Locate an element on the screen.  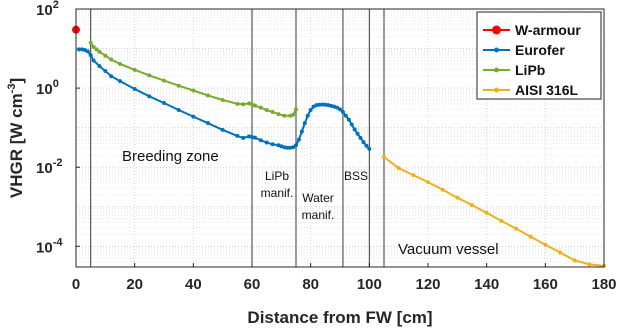
legend: W-armour Eurofer LiPb AISI 316L is located at coordinates (539, 55).